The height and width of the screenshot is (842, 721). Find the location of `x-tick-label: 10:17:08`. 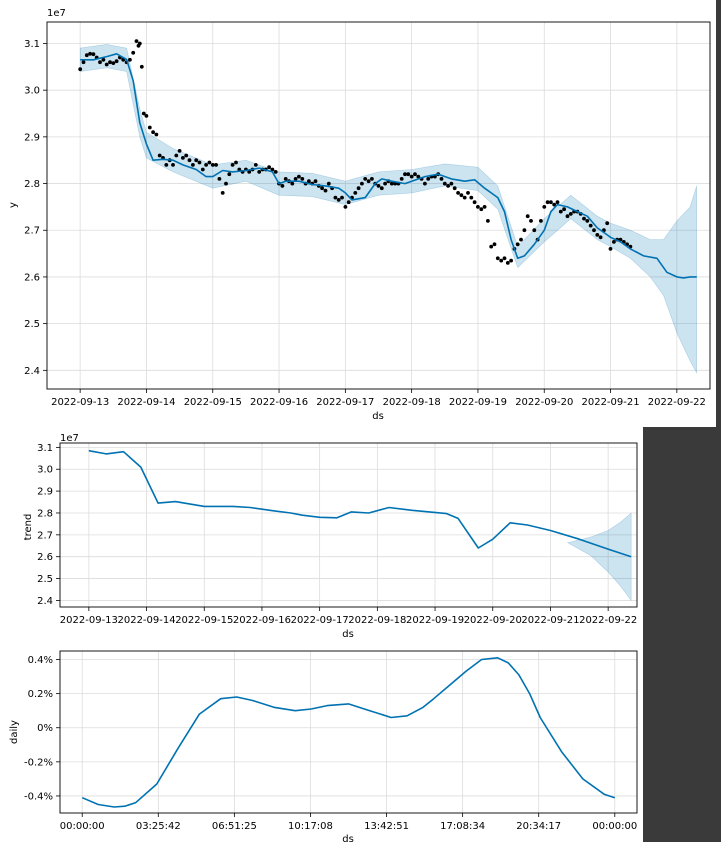

x-tick-label: 10:17:08 is located at coordinates (310, 826).